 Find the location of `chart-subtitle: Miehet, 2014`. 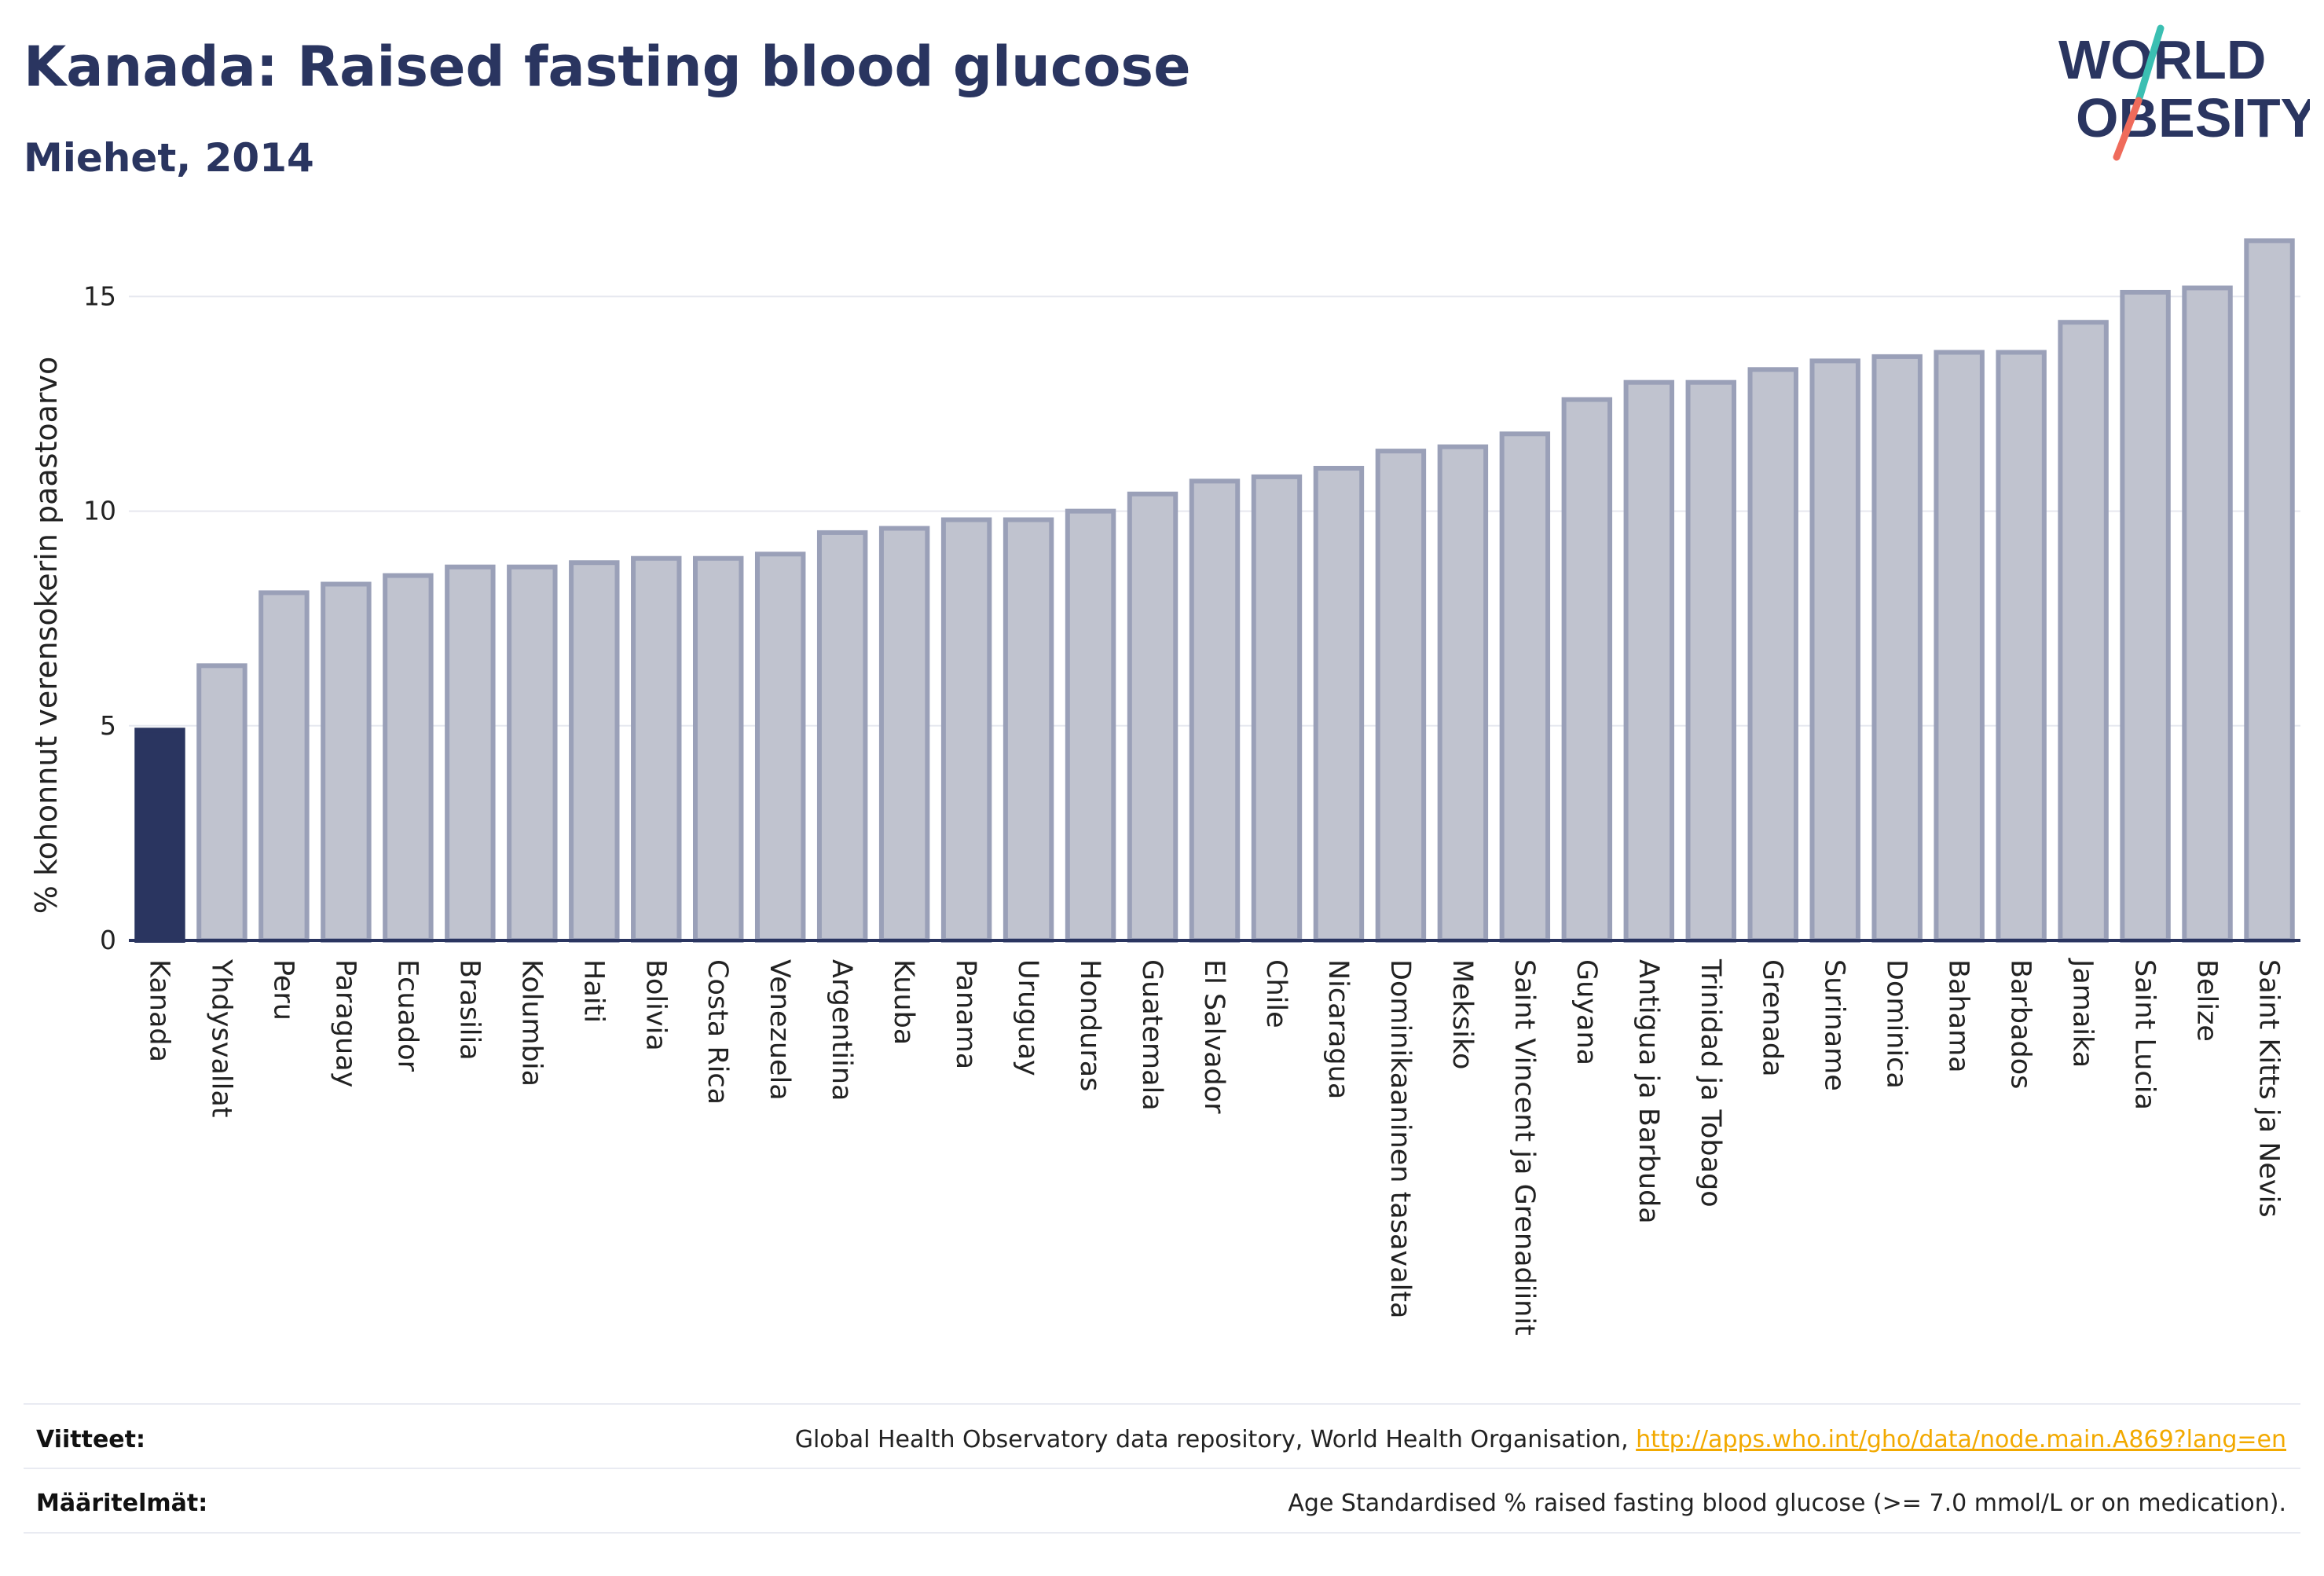

chart-subtitle: Miehet, 2014 is located at coordinates (169, 158).